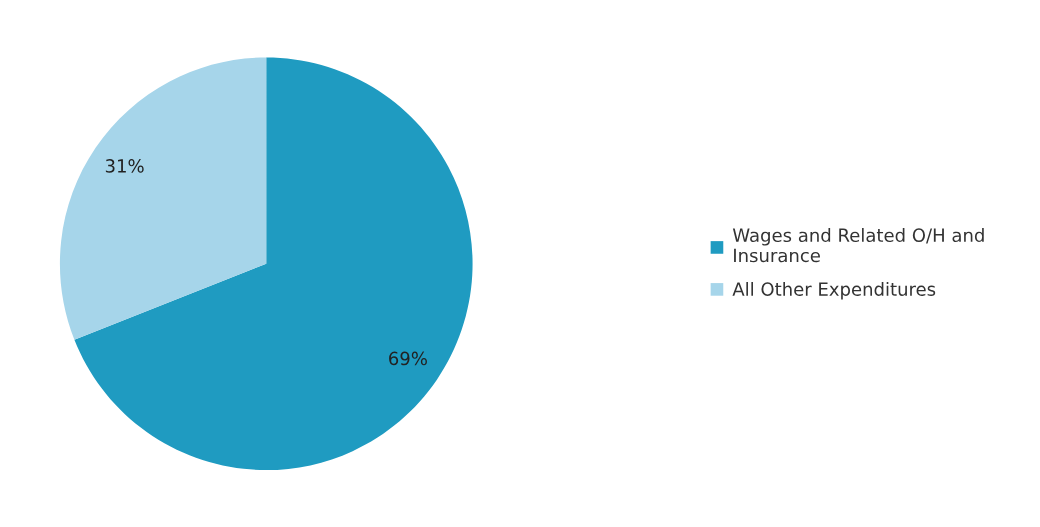 The width and height of the screenshot is (1040, 527). What do you see at coordinates (858, 245) in the screenshot?
I see `legend-label: Wages and Related O/H and Insurance` at bounding box center [858, 245].